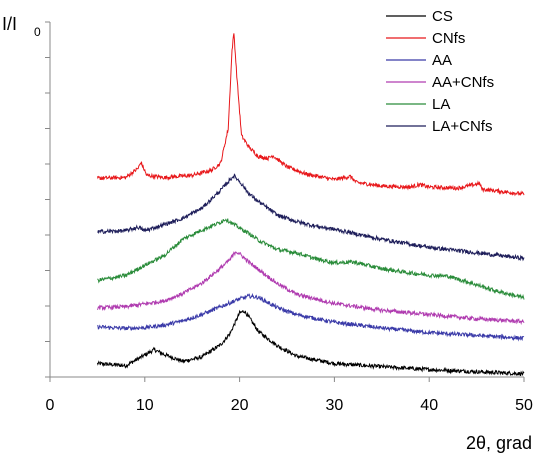 The height and width of the screenshot is (467, 550). I want to click on x-axis-ticks, so click(287, 379).